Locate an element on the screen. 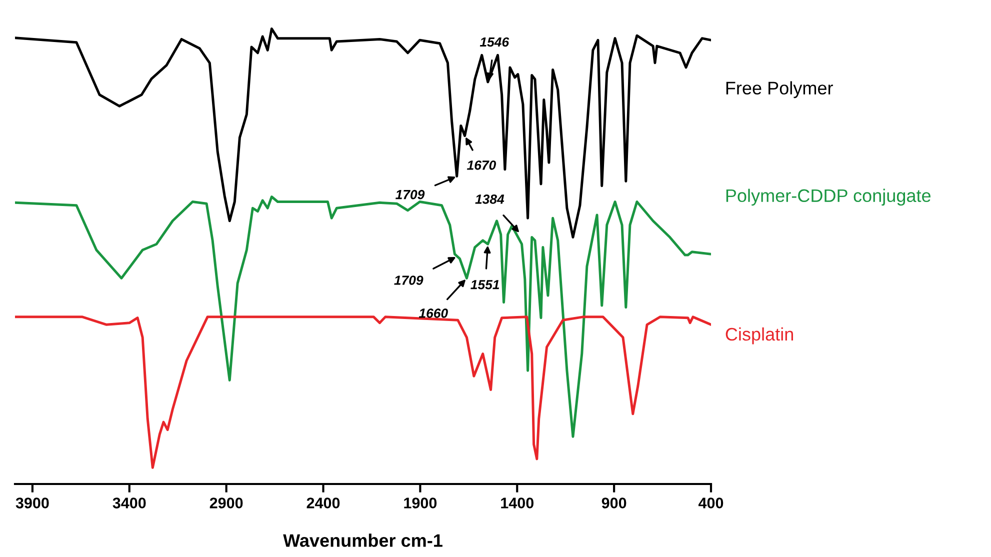 The height and width of the screenshot is (557, 991). series-label: Cisplatin is located at coordinates (759, 335).